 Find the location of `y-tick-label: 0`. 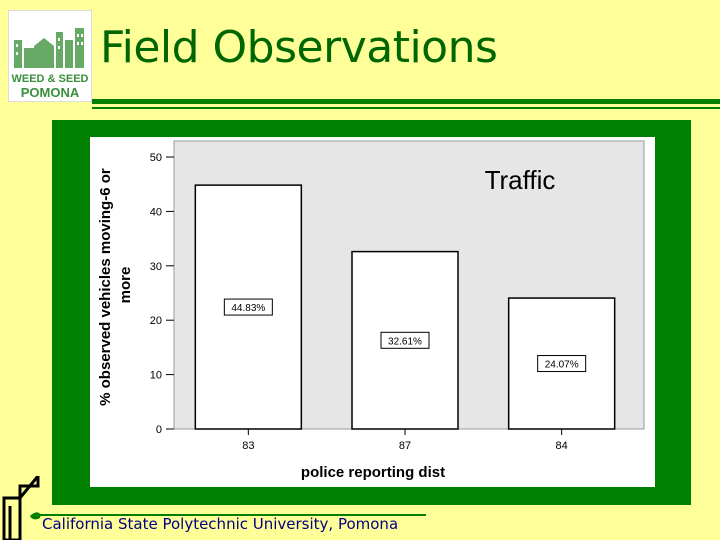

y-tick-label: 0 is located at coordinates (159, 430).